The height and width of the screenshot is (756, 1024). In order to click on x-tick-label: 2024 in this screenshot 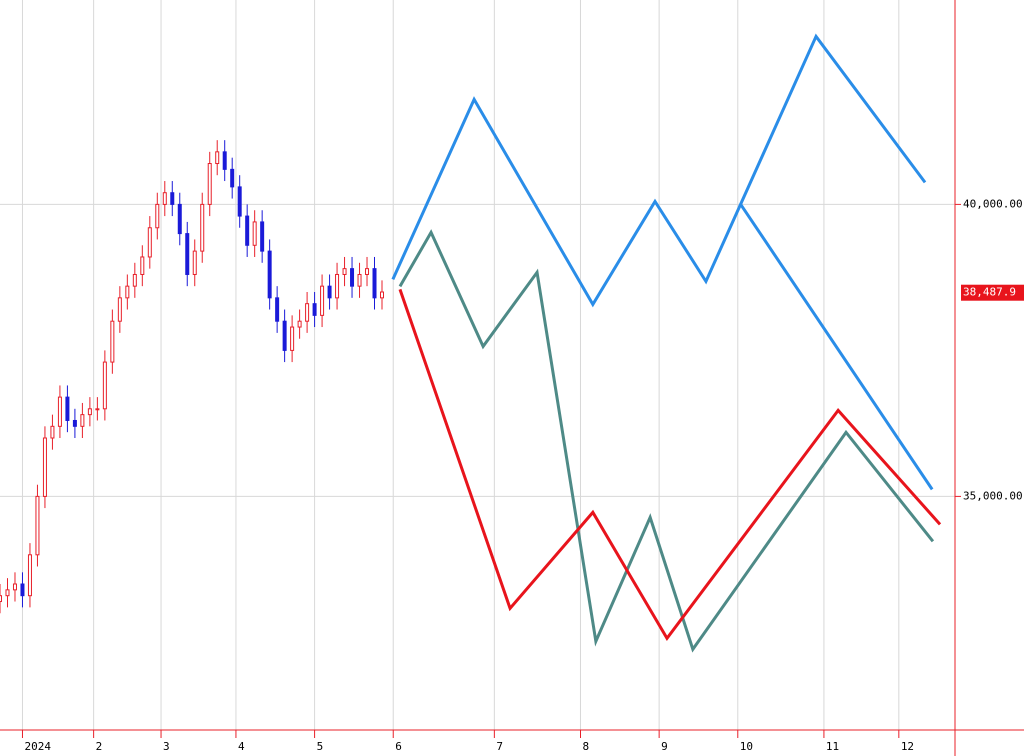, I will do `click(37, 746)`.